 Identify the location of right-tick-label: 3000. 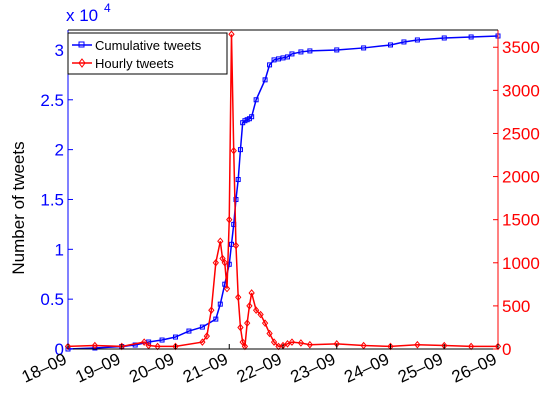
(521, 90).